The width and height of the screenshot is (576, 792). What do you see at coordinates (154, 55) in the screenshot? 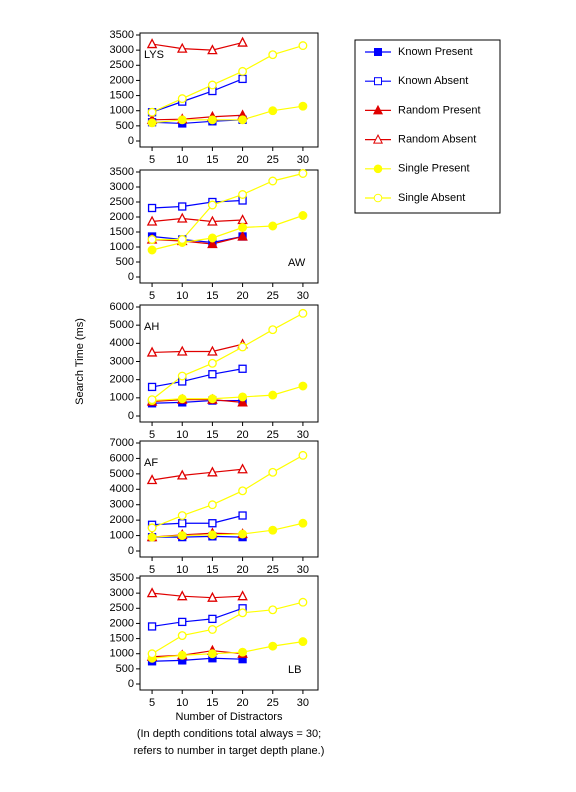
I see `panel-label: LYS` at bounding box center [154, 55].